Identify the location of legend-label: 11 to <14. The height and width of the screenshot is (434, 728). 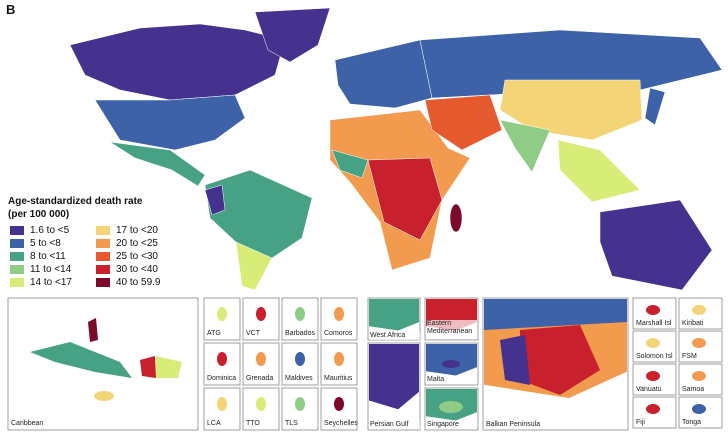
(51, 269).